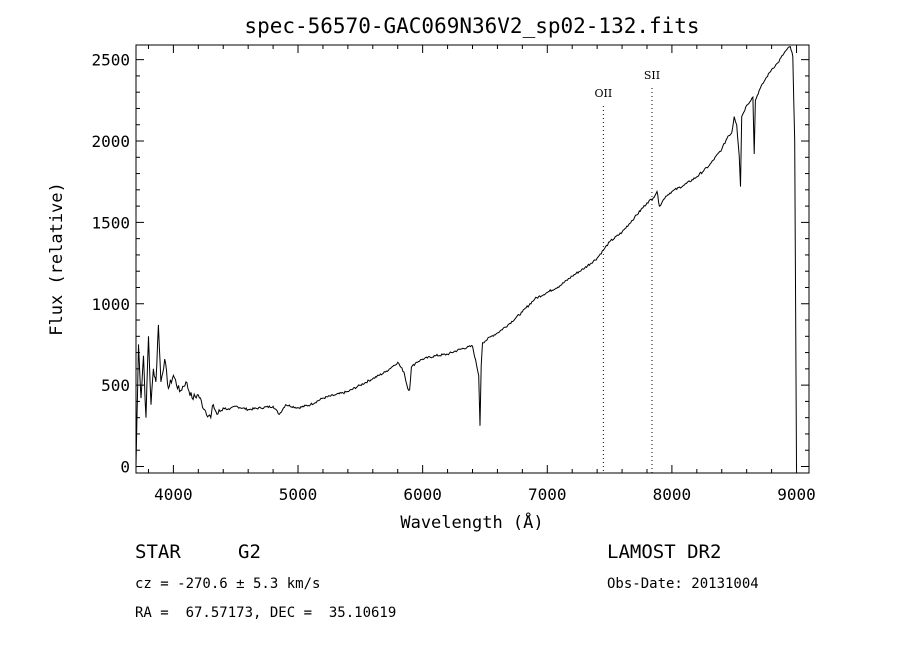  I want to click on x-tick-label: 6000, so click(422, 494).